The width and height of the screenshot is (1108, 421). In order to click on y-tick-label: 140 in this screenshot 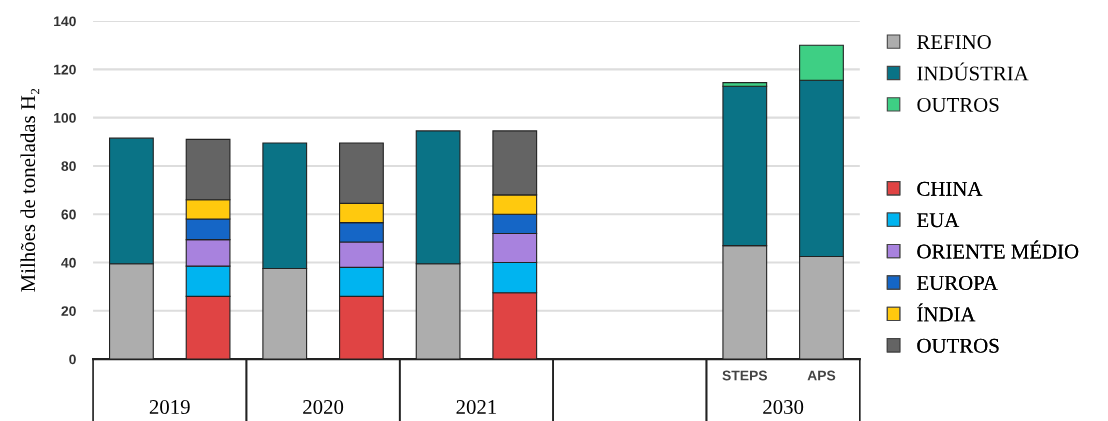, I will do `click(65, 21)`.